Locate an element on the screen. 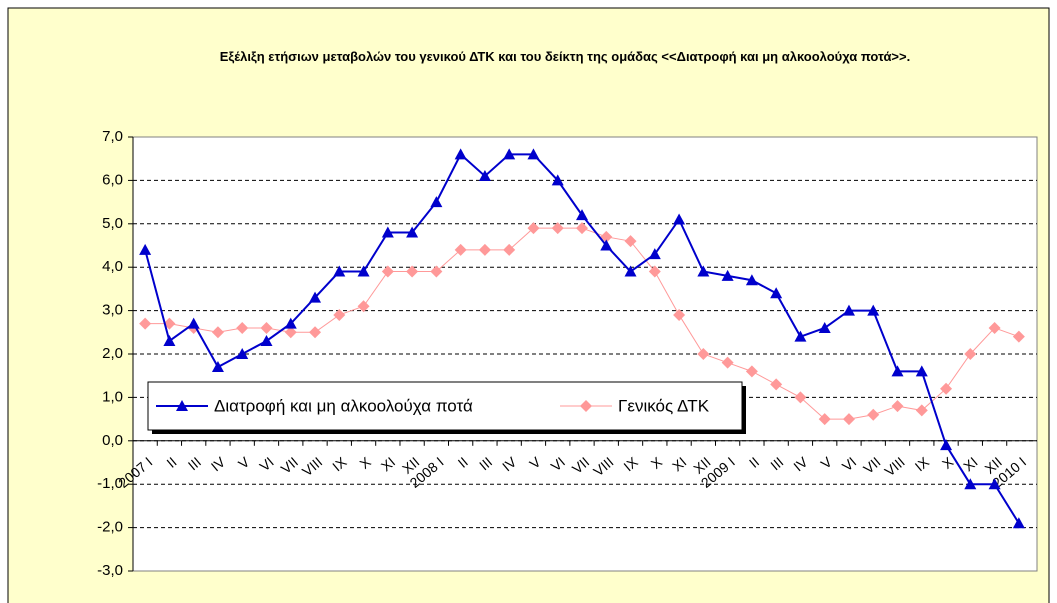 Image resolution: width=1057 pixels, height=603 pixels. y-tick-label: 5,0 is located at coordinates (112, 223).